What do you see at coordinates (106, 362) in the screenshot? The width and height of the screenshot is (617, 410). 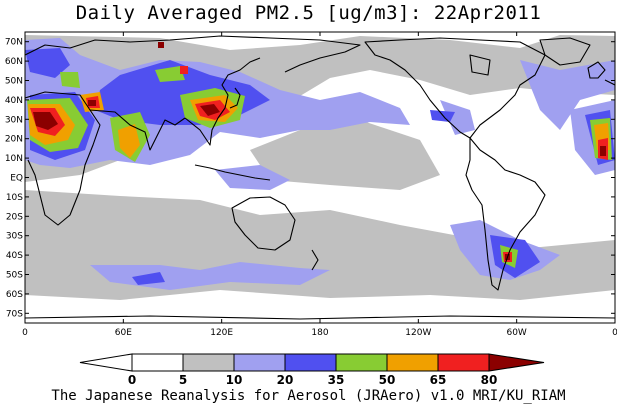 I see `colorbar-min-triangle` at bounding box center [106, 362].